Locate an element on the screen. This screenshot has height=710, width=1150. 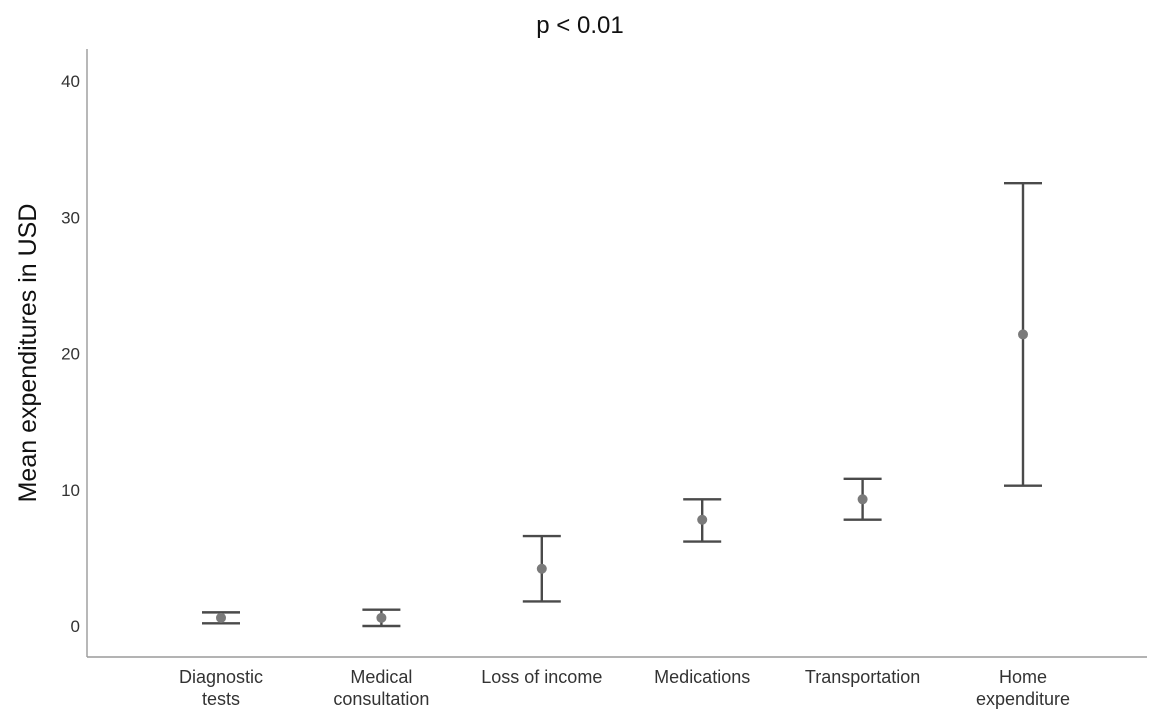
x-category-label: Medications is located at coordinates (702, 677).